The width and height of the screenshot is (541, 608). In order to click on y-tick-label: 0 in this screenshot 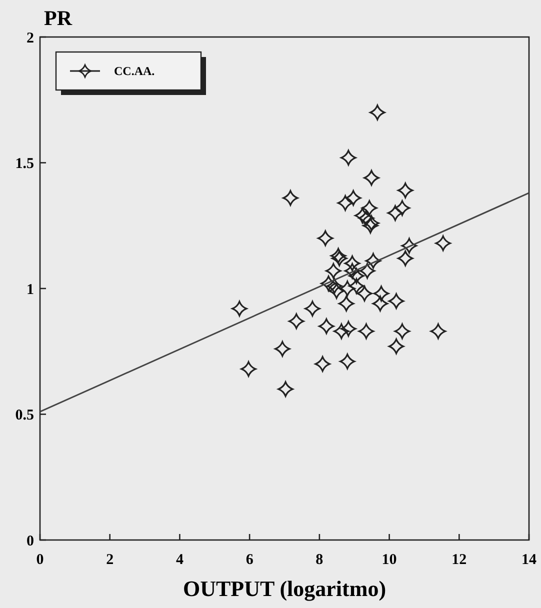, I will do `click(30, 541)`.